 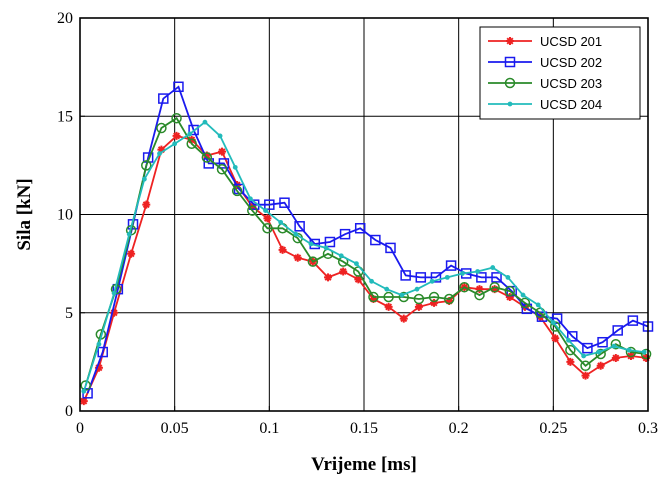 What do you see at coordinates (571, 62) in the screenshot?
I see `legend-label: UCSD 202` at bounding box center [571, 62].